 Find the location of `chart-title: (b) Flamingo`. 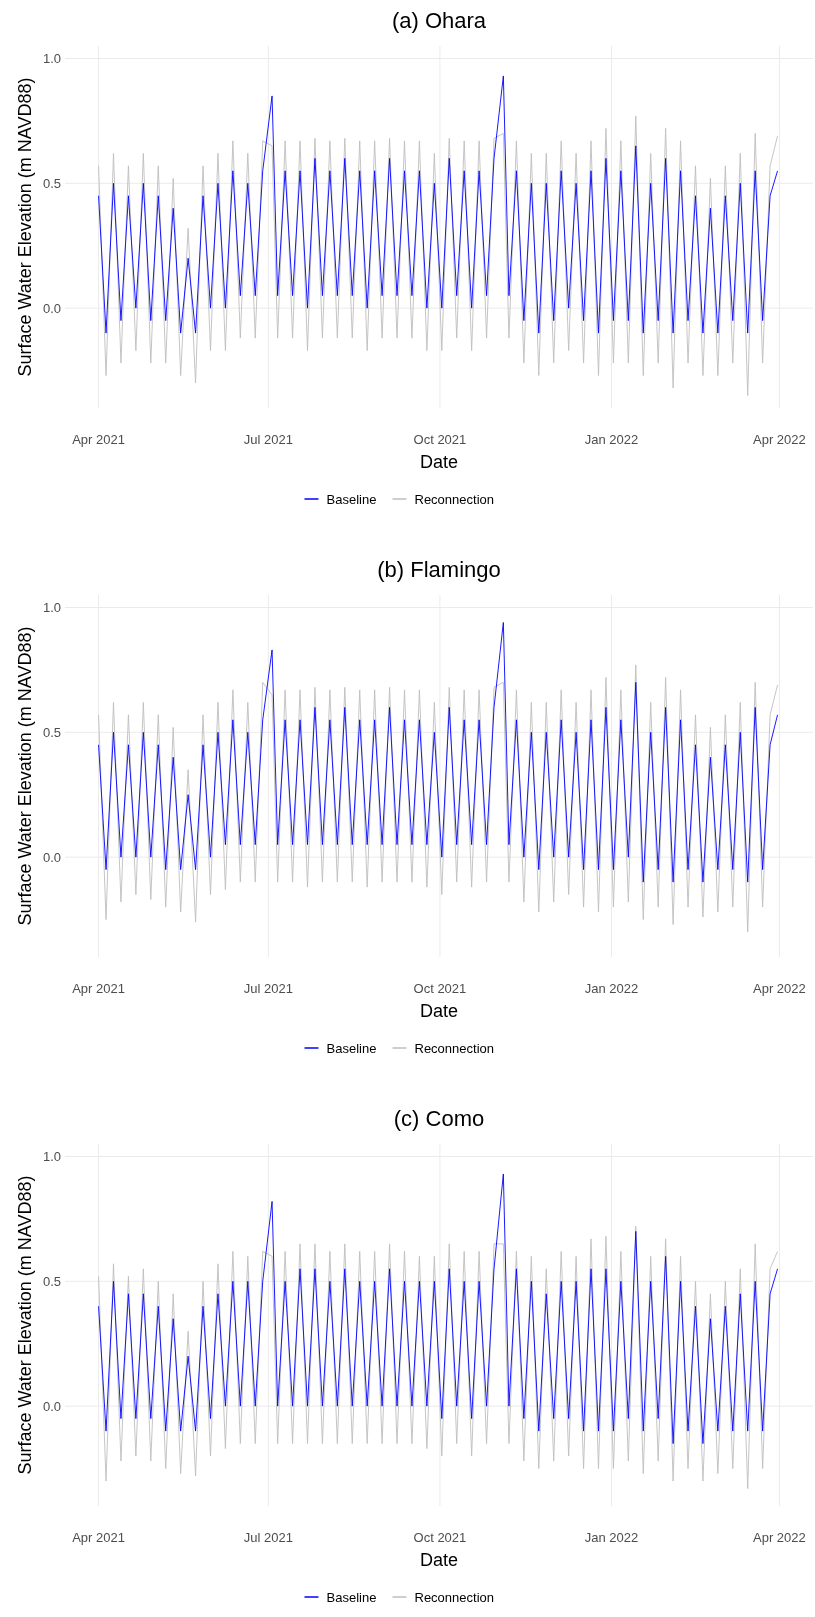

chart-title: (b) Flamingo is located at coordinates (439, 569).